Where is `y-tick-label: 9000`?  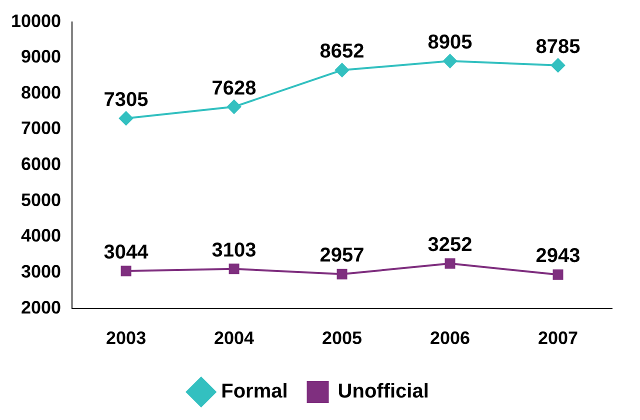
y-tick-label: 9000 is located at coordinates (41, 56).